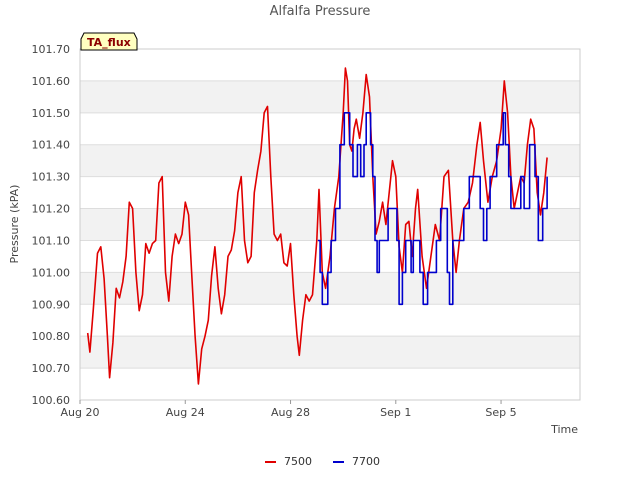  Describe the element at coordinates (51, 400) in the screenshot. I see `y-tick-label: 100.60` at that location.